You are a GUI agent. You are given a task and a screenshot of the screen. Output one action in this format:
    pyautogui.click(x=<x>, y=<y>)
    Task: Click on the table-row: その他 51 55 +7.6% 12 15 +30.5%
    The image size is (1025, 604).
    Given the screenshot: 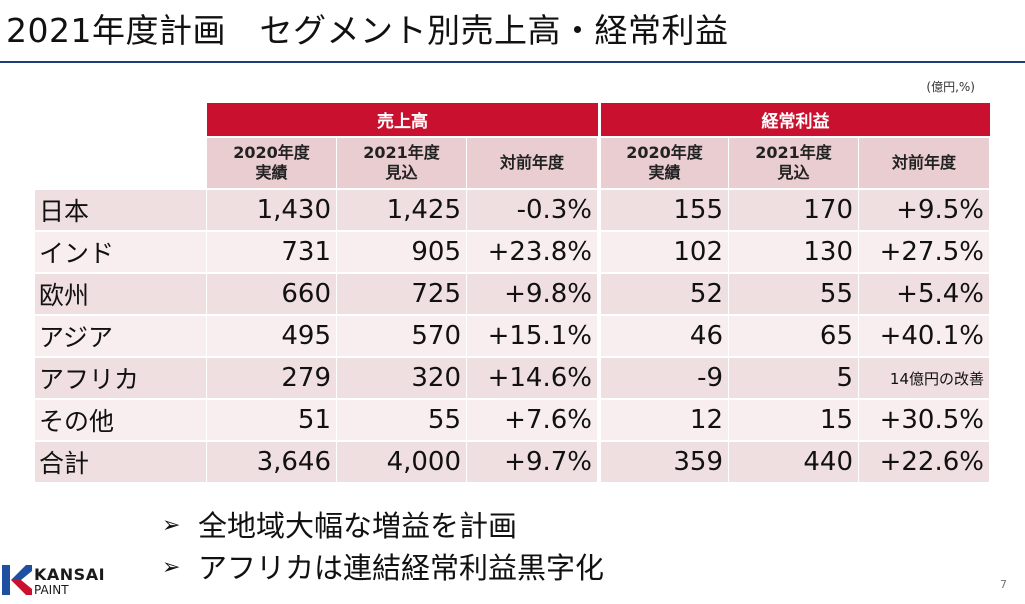 What is the action you would take?
    pyautogui.click(x=512, y=421)
    